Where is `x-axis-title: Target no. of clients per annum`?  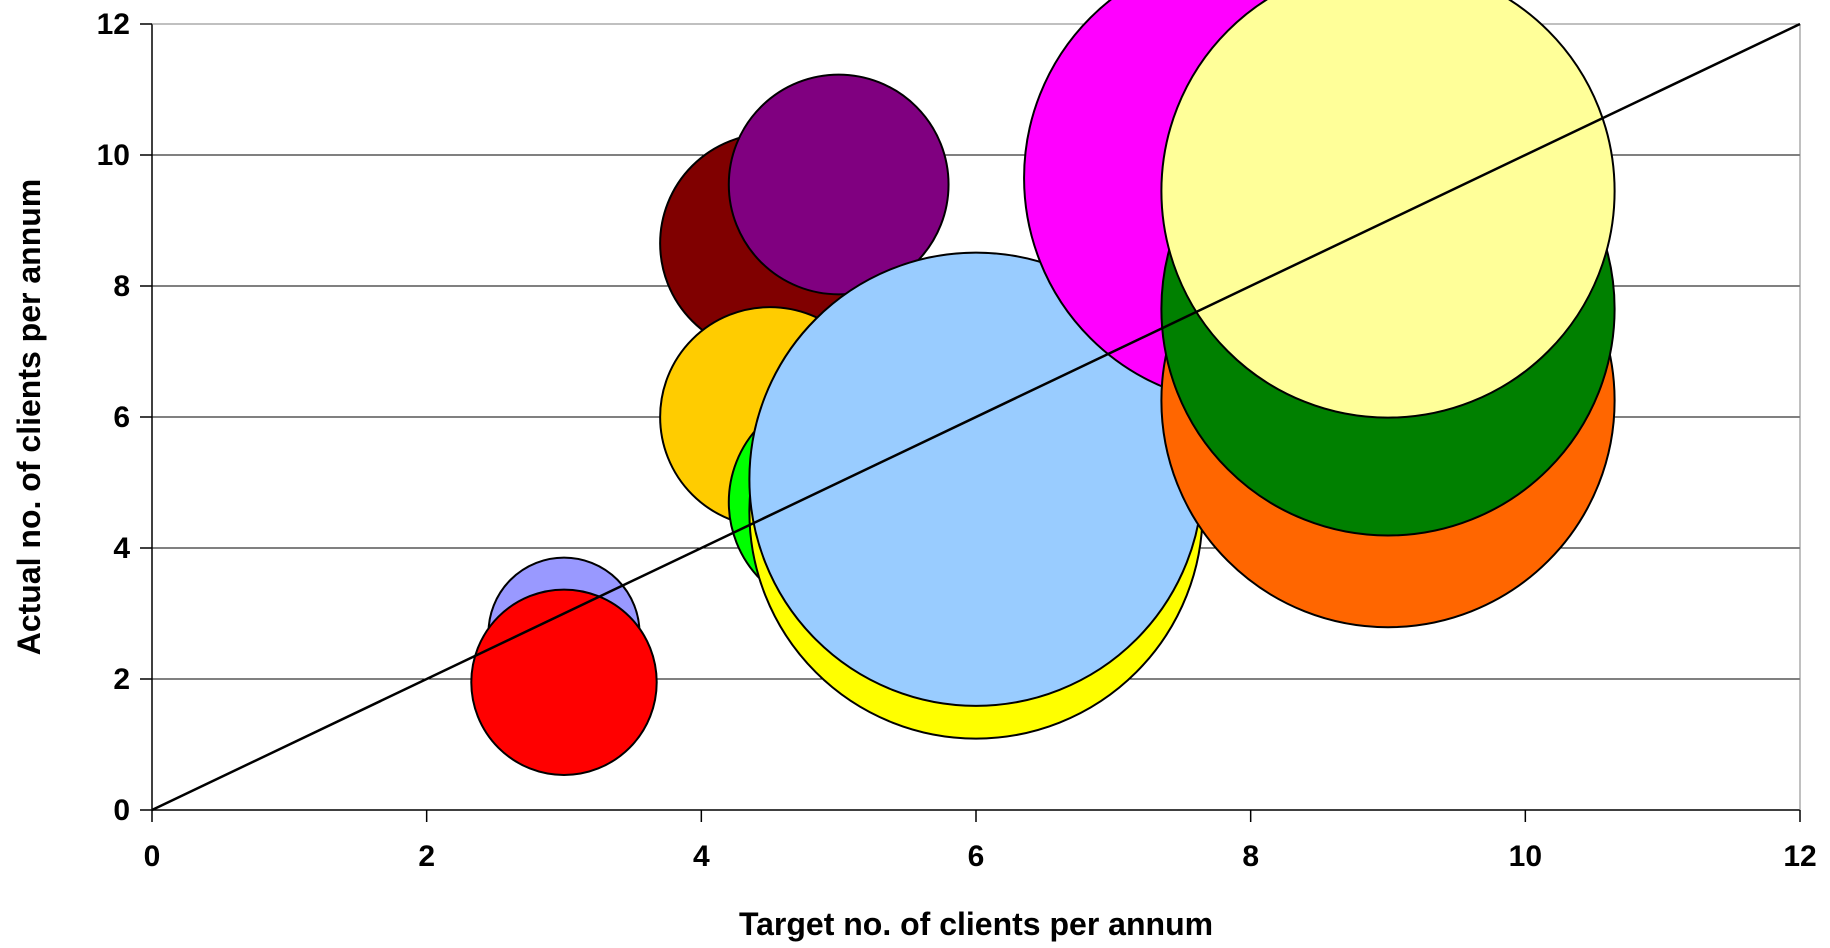
x-axis-title: Target no. of clients per annum is located at coordinates (976, 924).